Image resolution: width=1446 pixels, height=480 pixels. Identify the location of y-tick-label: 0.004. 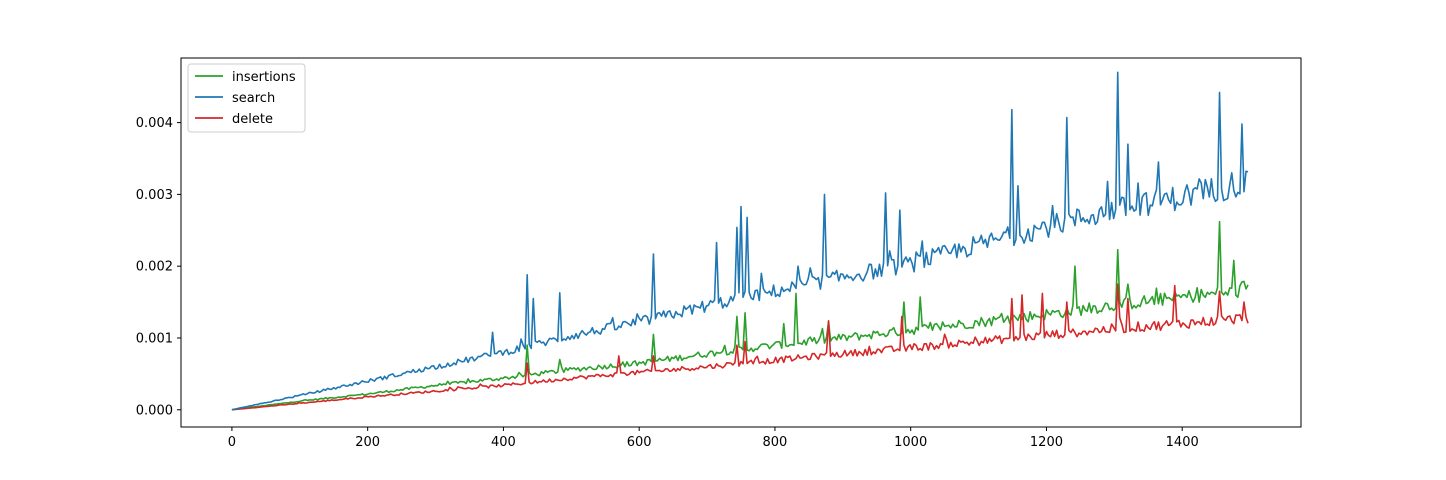
(154, 123).